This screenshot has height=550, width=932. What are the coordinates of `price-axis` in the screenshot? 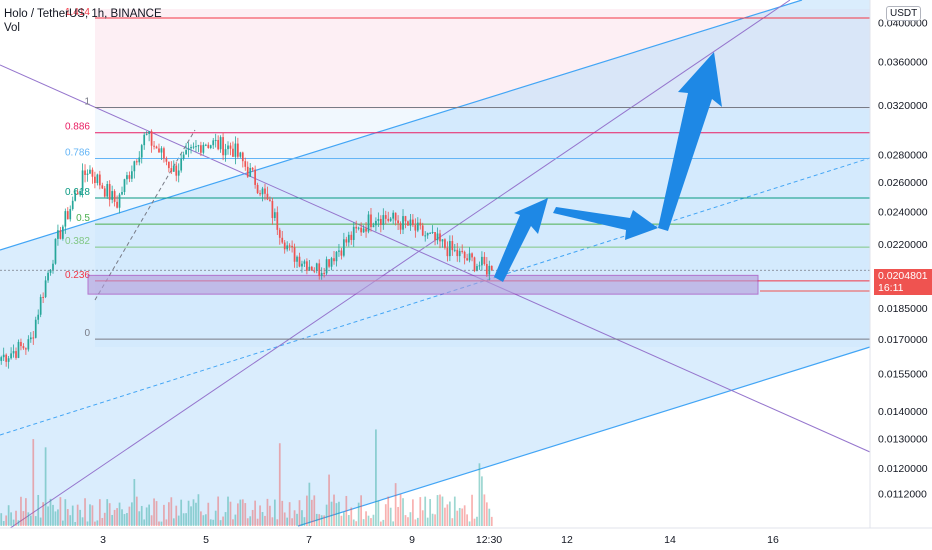 It's located at (901, 264).